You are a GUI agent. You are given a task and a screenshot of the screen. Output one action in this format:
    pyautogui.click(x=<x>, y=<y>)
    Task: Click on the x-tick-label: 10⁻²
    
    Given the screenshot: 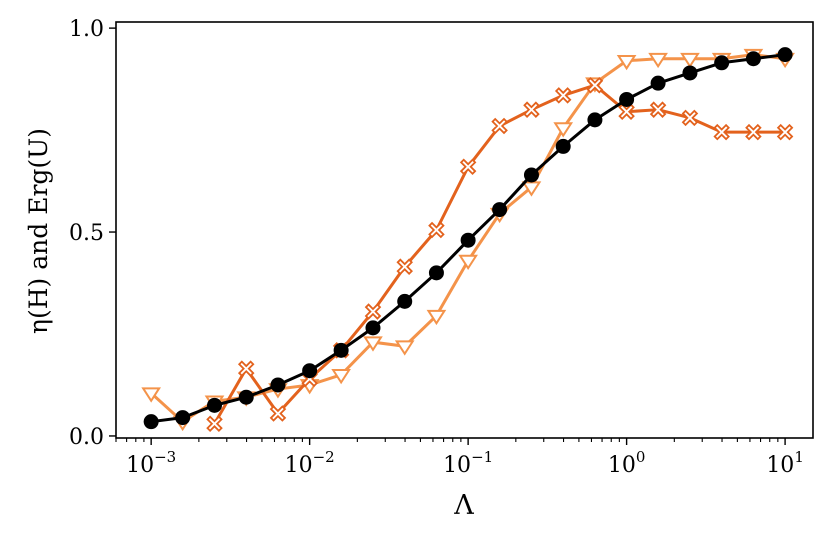 What is the action you would take?
    pyautogui.click(x=310, y=463)
    